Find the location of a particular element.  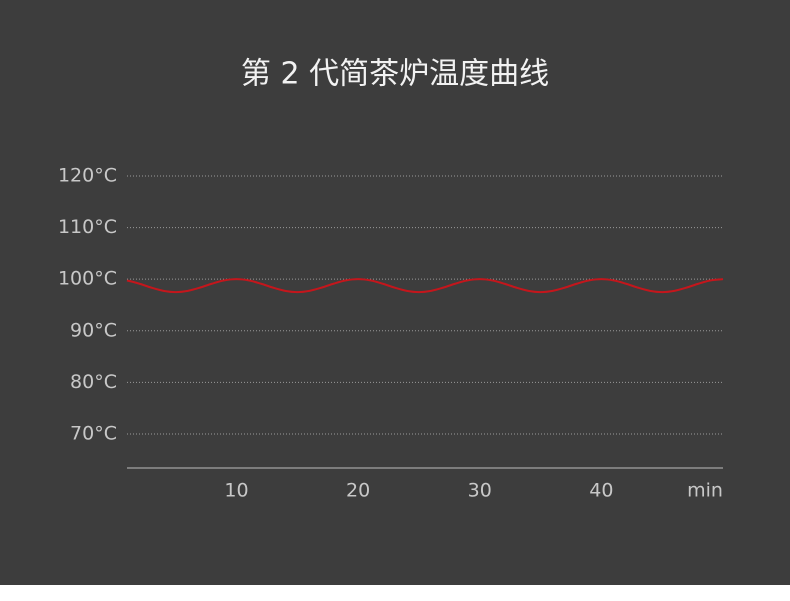

y-tick-label: 70°C is located at coordinates (93, 433).